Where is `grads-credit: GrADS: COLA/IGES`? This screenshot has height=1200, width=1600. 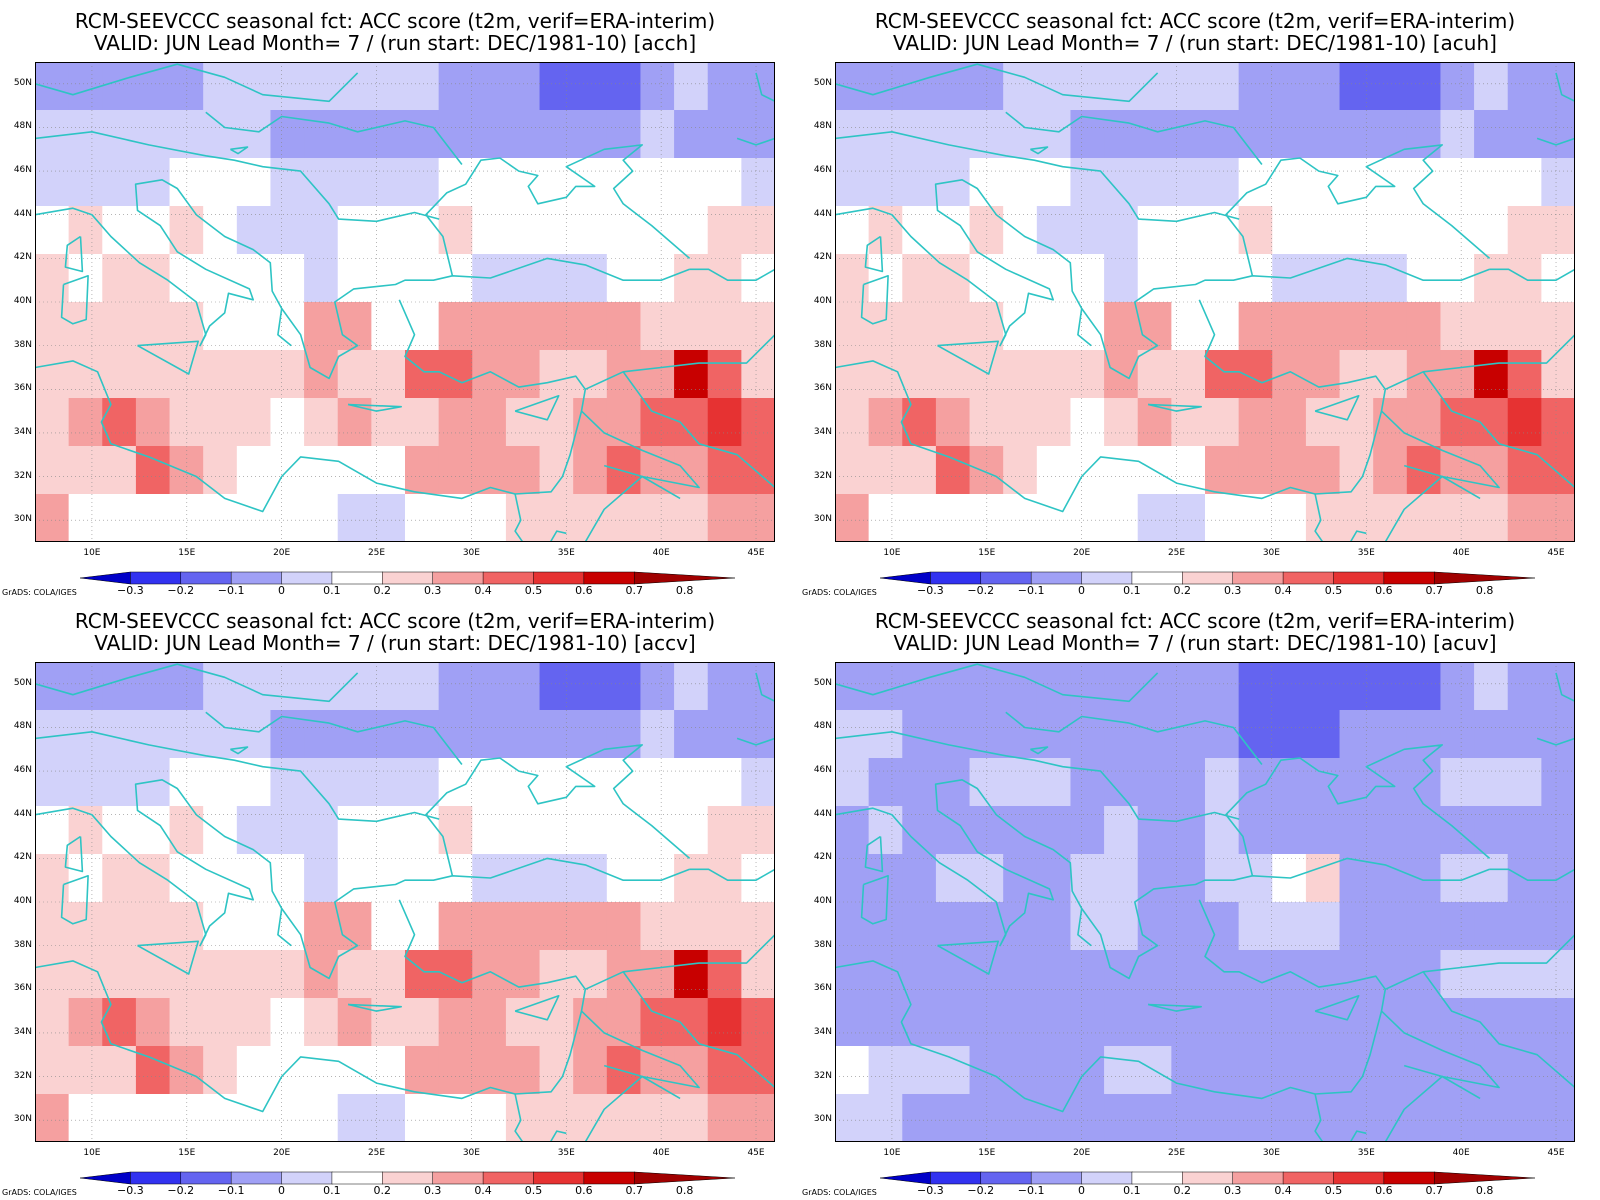
grads-credit: GrADS: COLA/IGES is located at coordinates (839, 592).